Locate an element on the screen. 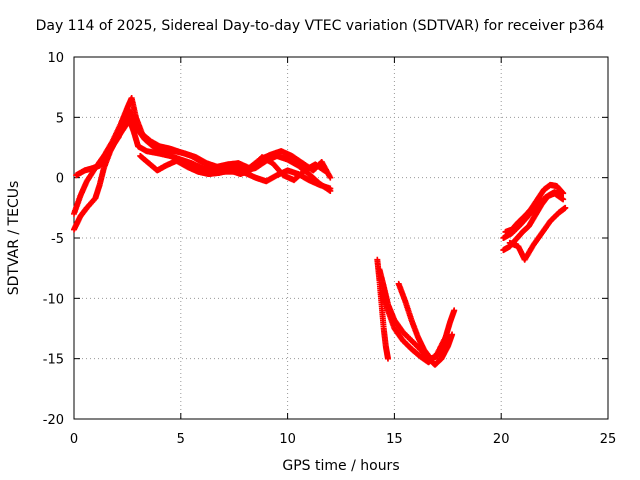 This screenshot has height=480, width=640. y-axis-label: SDTVAR / TECUs is located at coordinates (14, 238).